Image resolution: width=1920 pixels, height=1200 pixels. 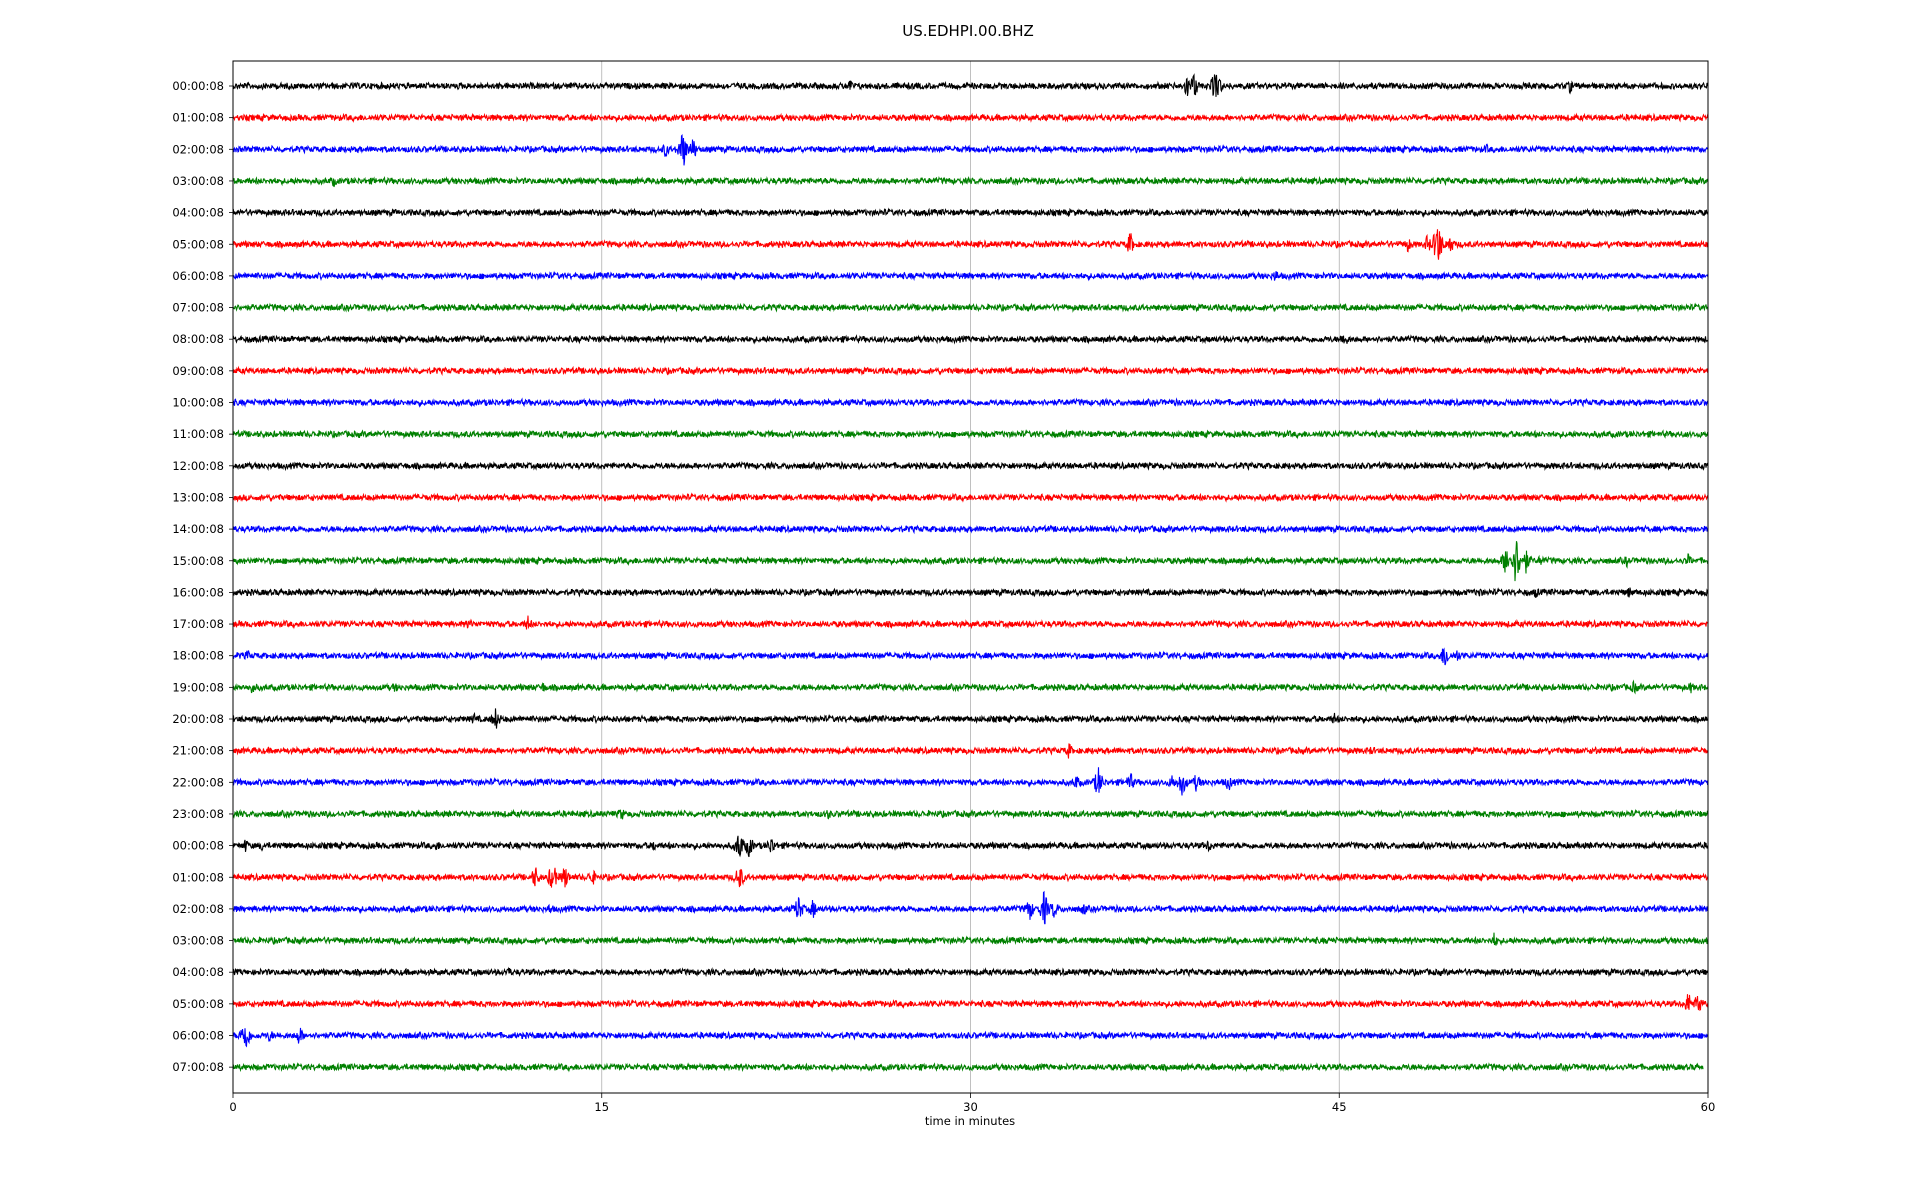 What do you see at coordinates (198, 782) in the screenshot?
I see `row-time-label: 22:00:08` at bounding box center [198, 782].